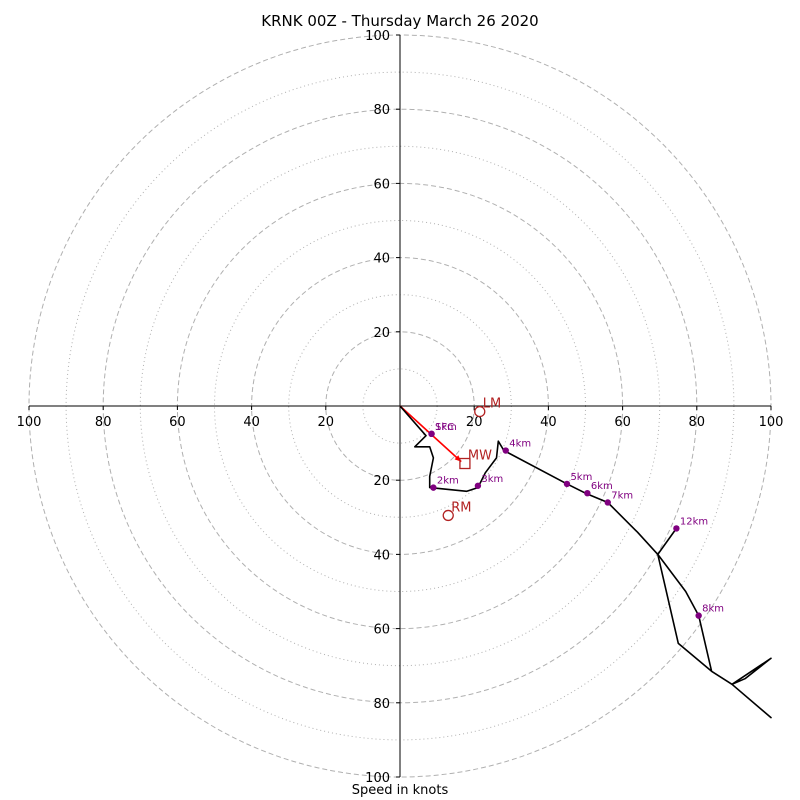  I want to click on height-label-1km: 1km, so click(446, 427).